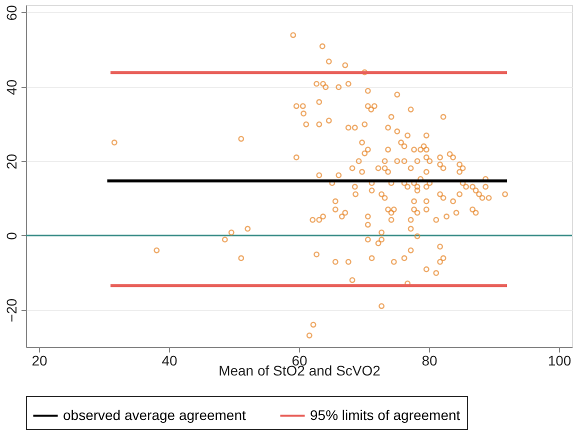 This screenshot has width=578, height=435. Describe the element at coordinates (12, 236) in the screenshot. I see `y-tick-label: 0` at that location.